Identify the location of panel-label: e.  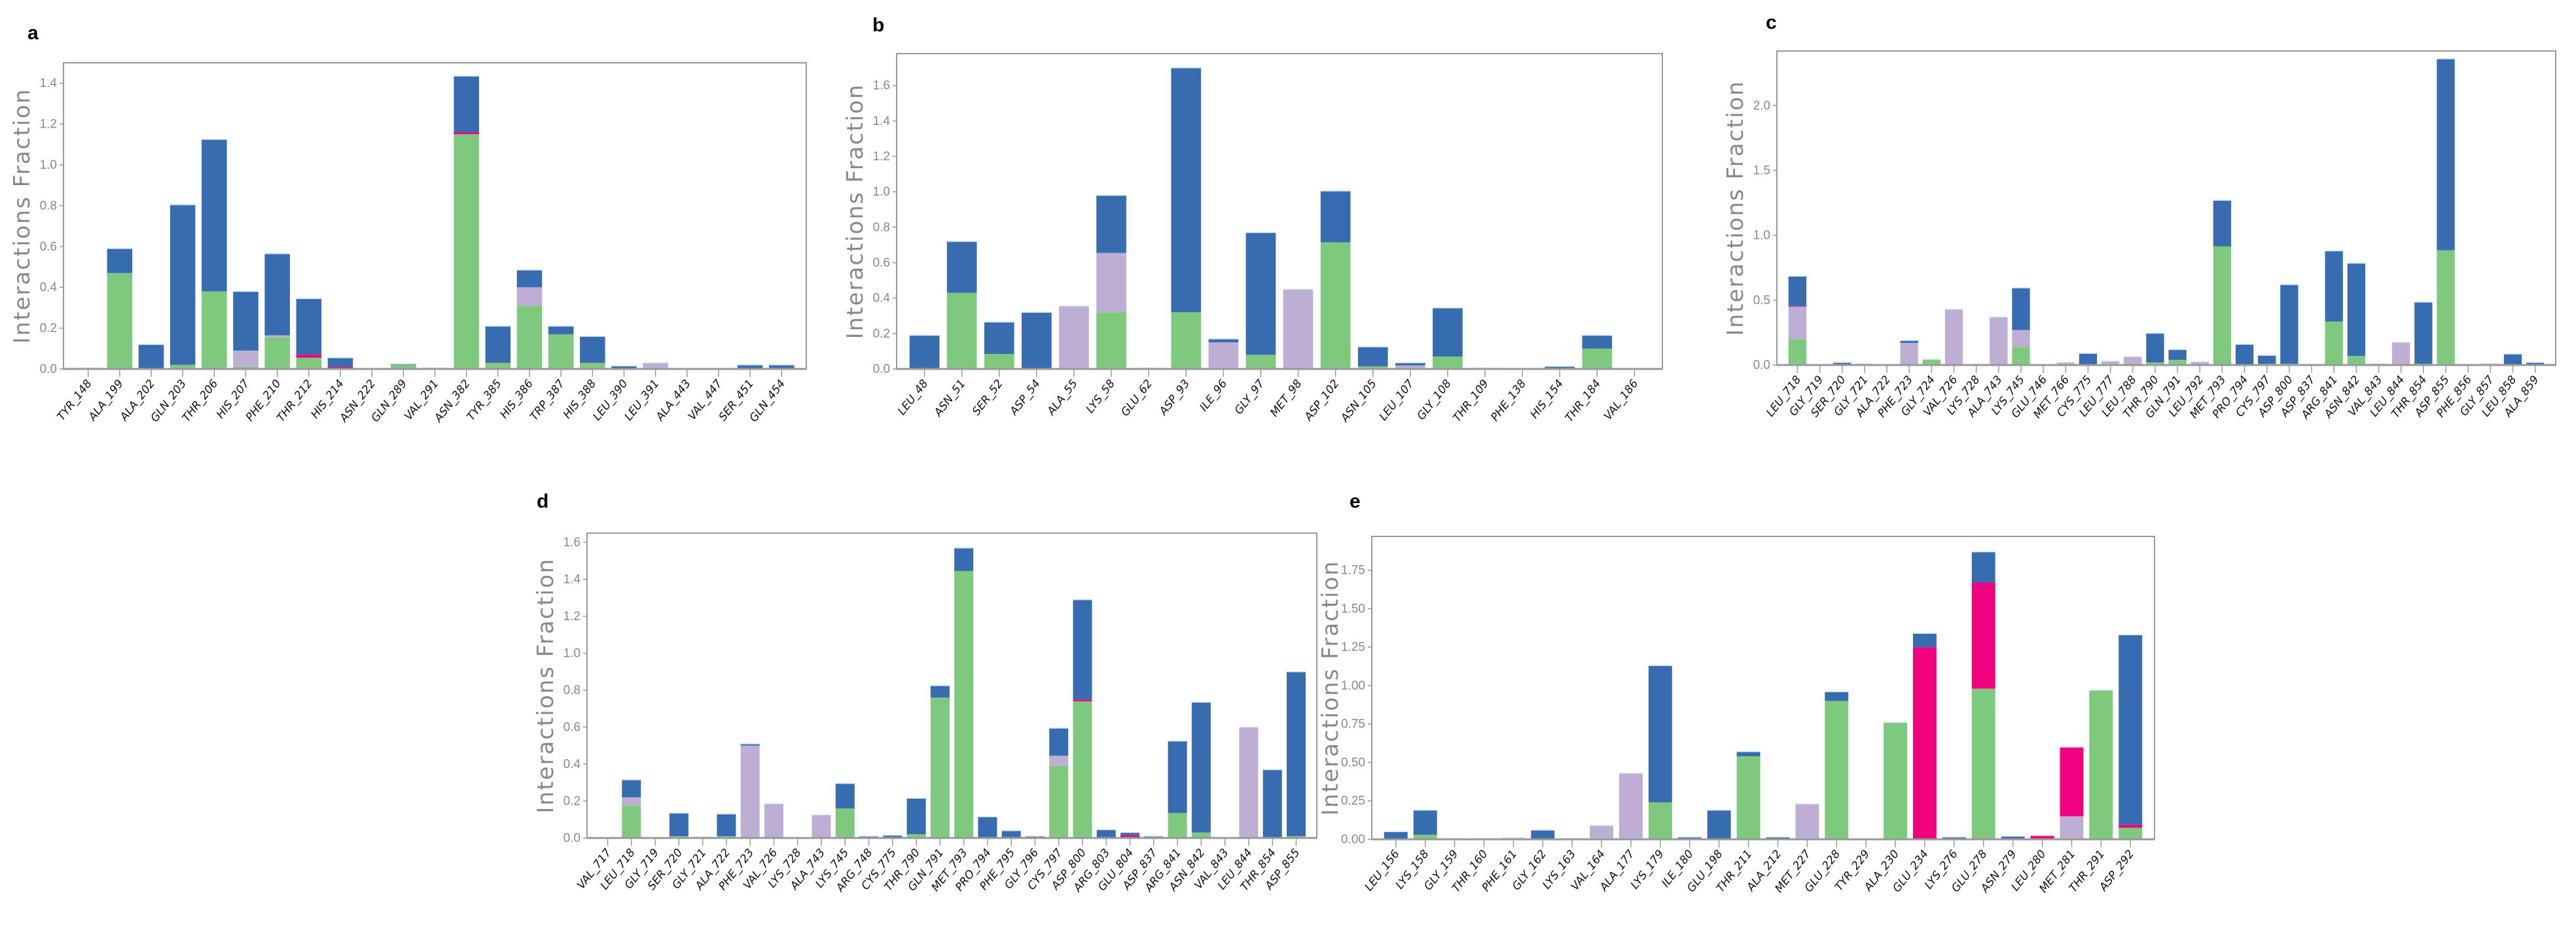
(1355, 501).